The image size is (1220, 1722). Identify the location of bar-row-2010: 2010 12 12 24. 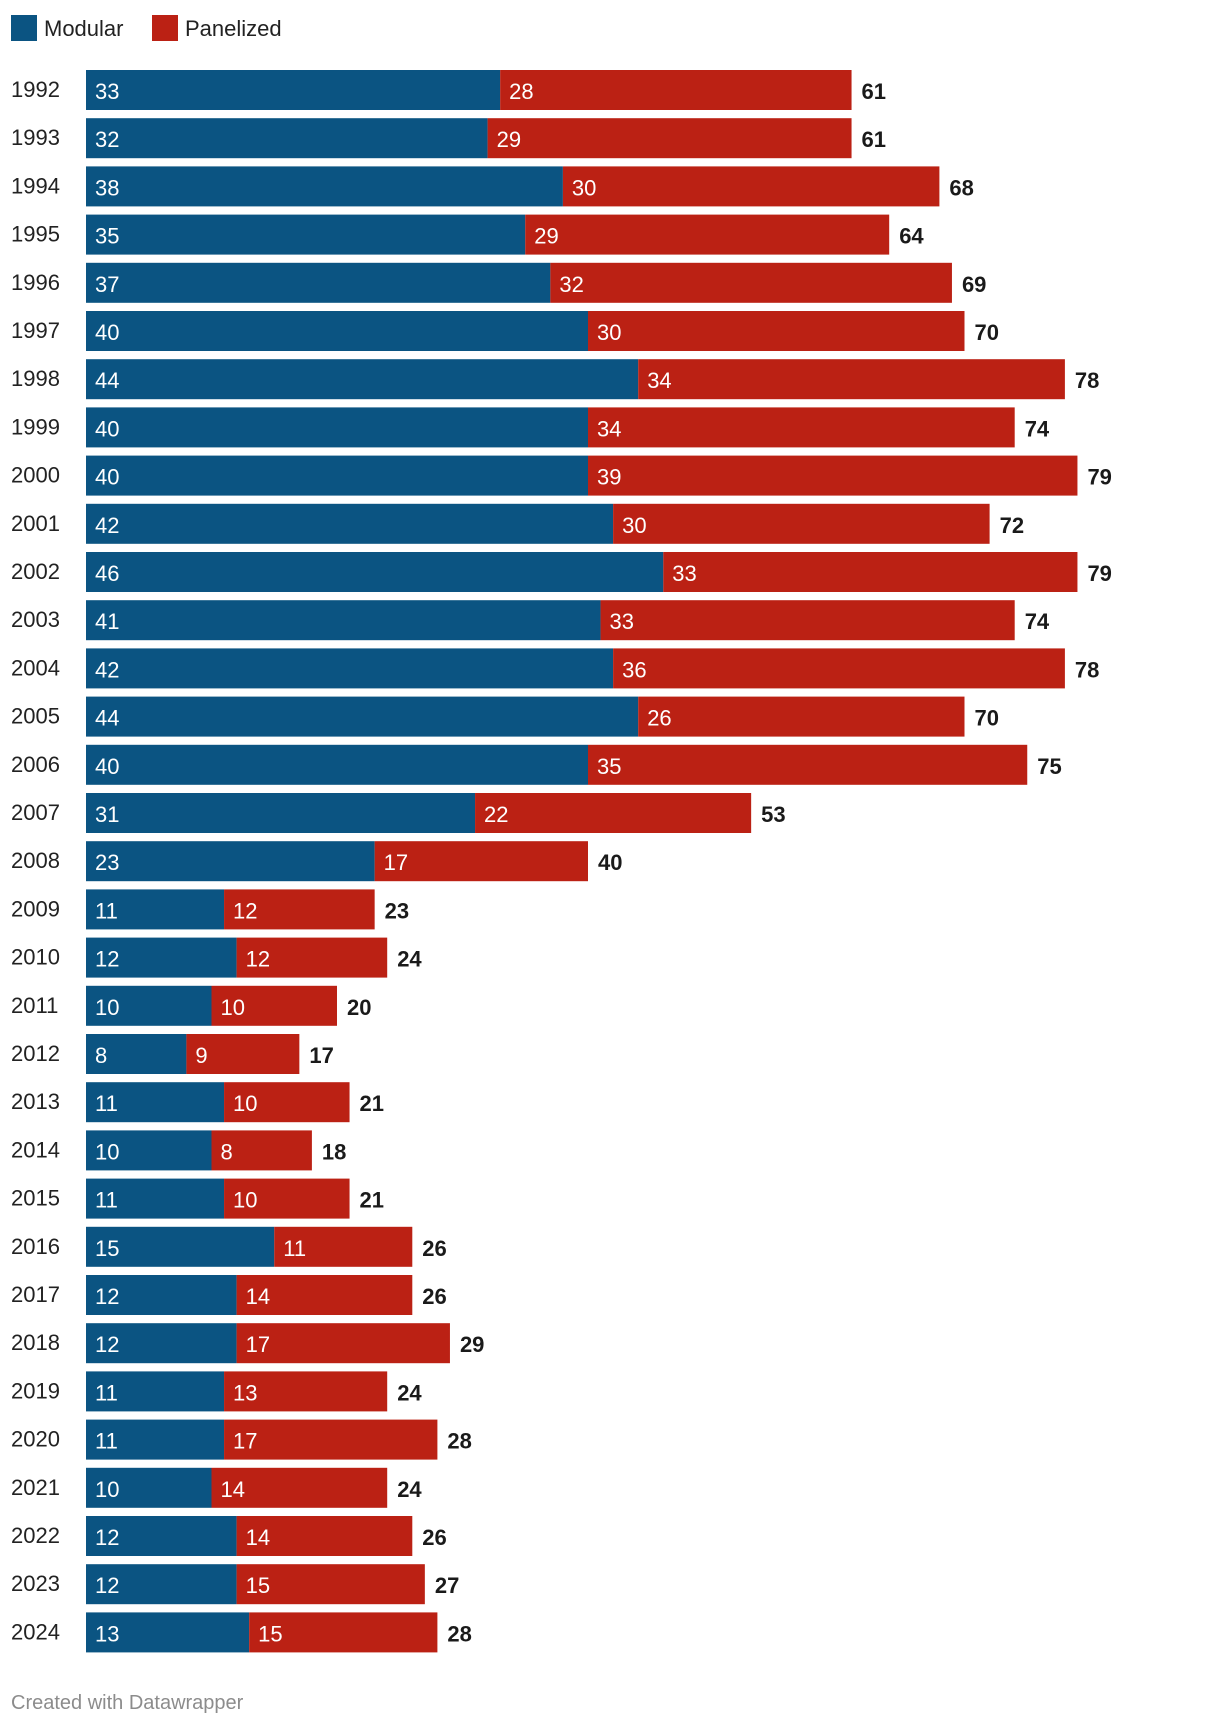
(216, 957).